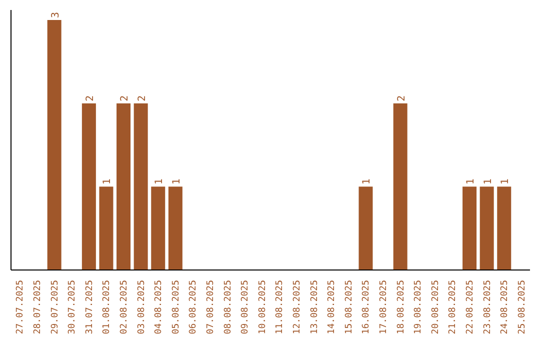  What do you see at coordinates (419, 307) in the screenshot?
I see `x-tick-label: 19.08.2025` at bounding box center [419, 307].